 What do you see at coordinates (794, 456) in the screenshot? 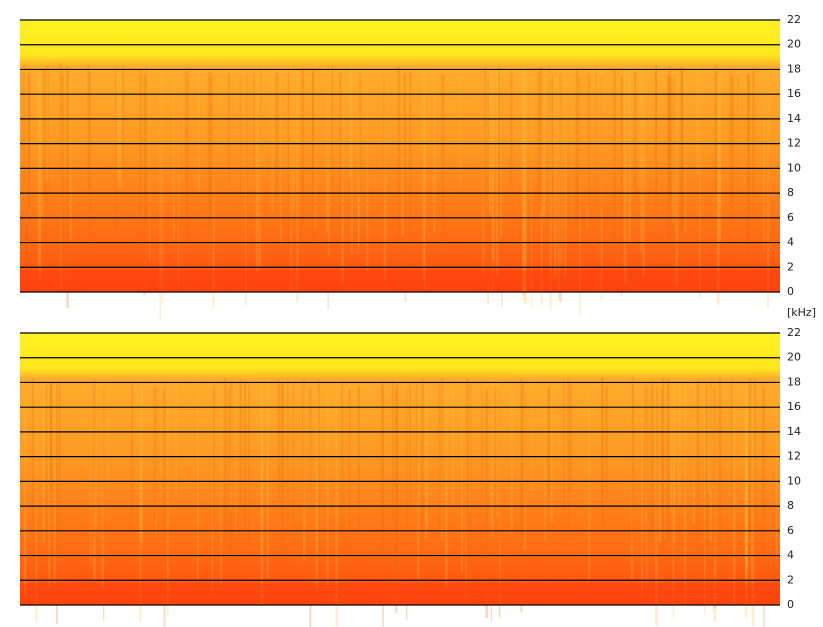
I see `y-tick-label: 12` at bounding box center [794, 456].